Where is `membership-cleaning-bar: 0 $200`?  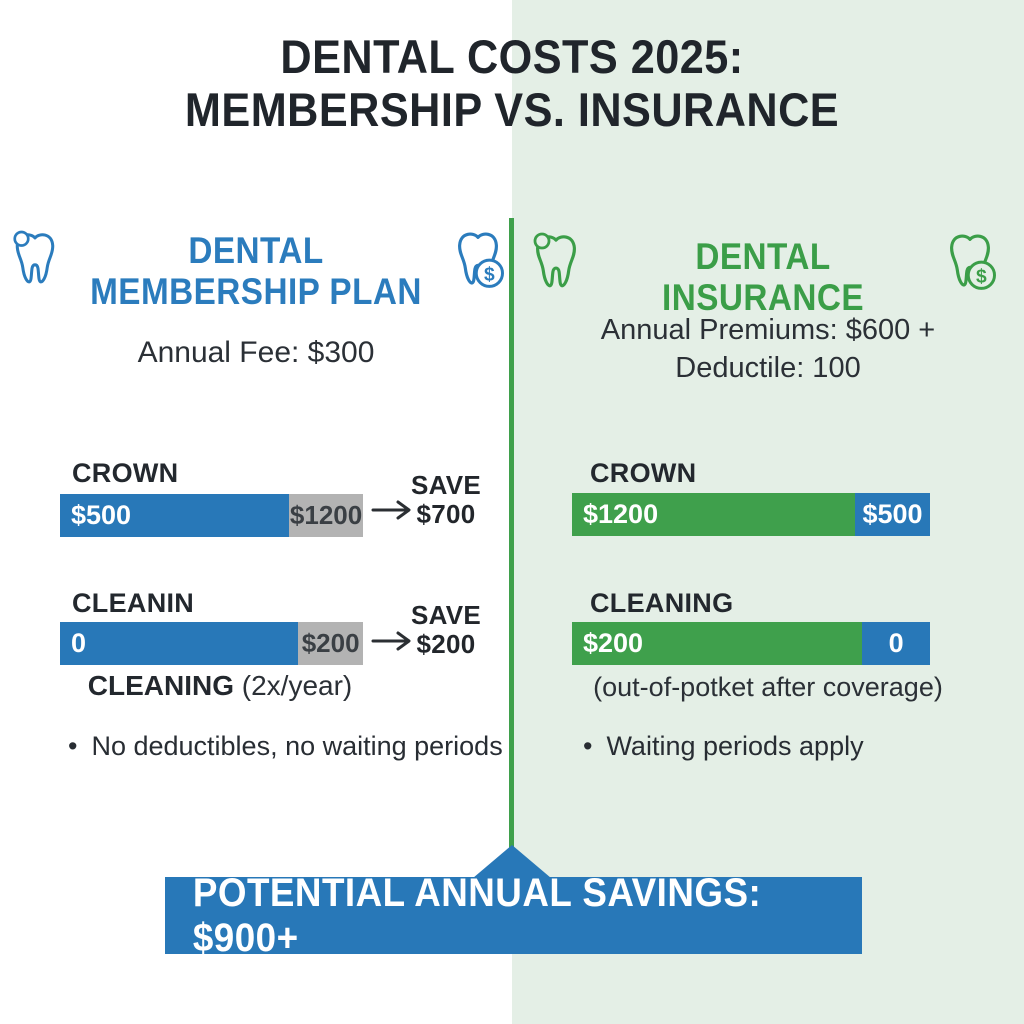
membership-cleaning-bar: 0 $200 is located at coordinates (211, 643).